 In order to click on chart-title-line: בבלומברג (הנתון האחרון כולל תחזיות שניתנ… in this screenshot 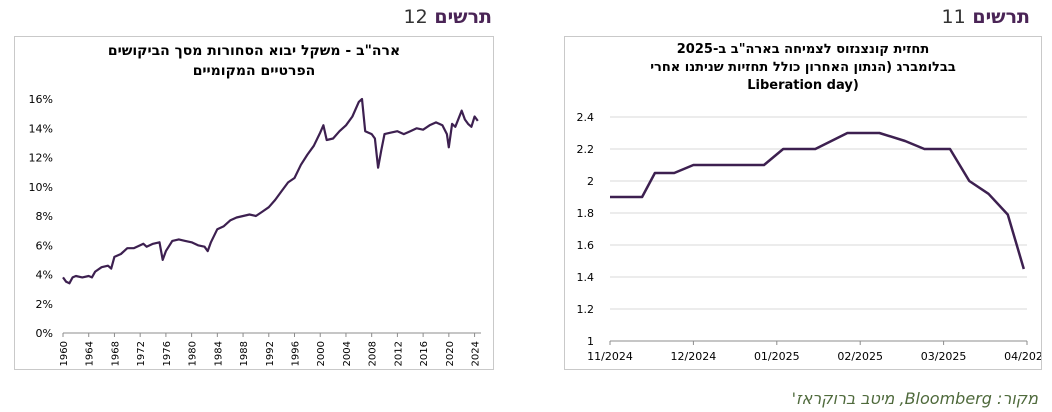, I will do `click(803, 67)`.